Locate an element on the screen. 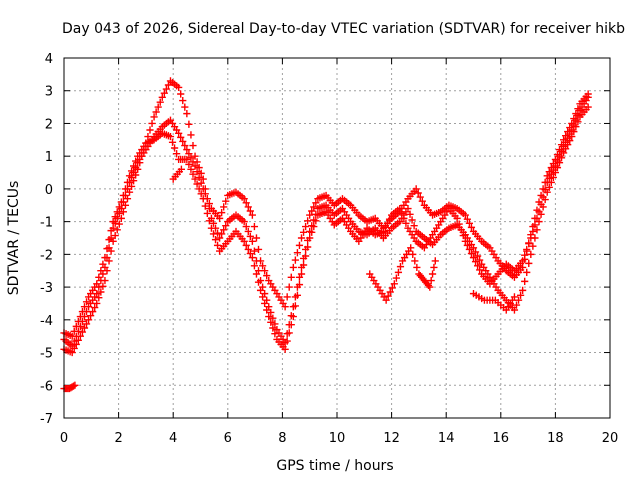  y-tick-label: -6 is located at coordinates (46, 386).